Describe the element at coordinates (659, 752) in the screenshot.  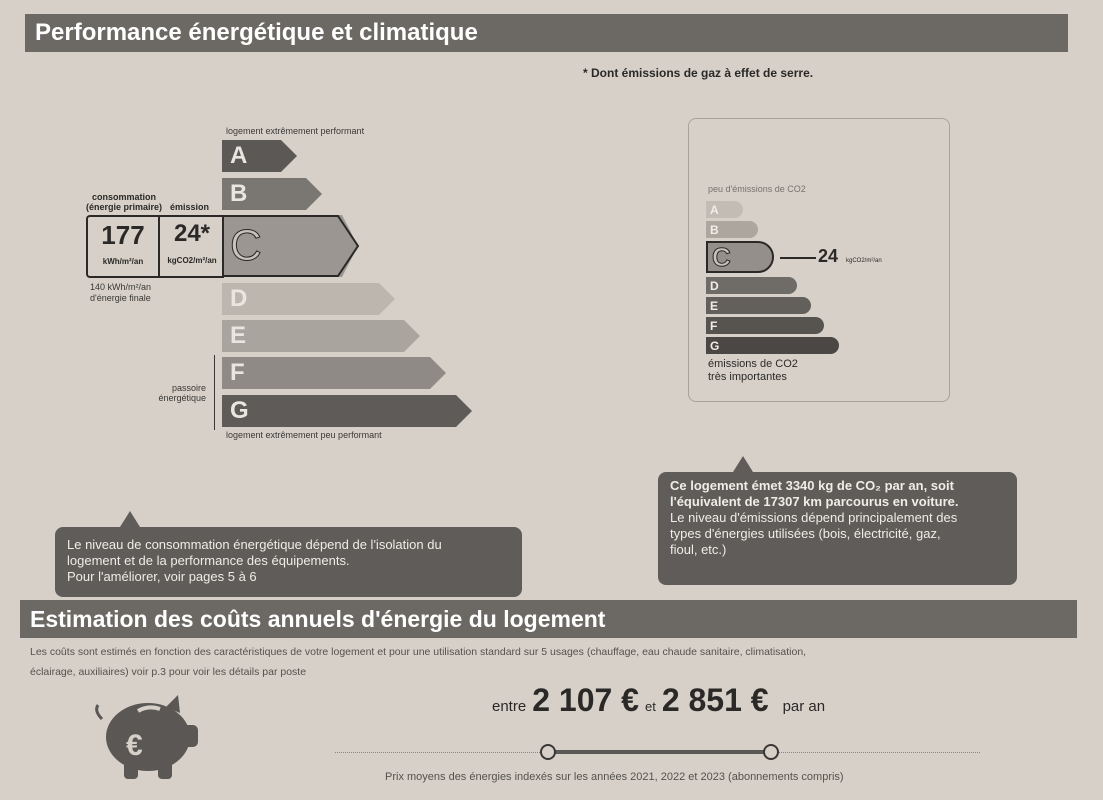
I see `range-bar` at that location.